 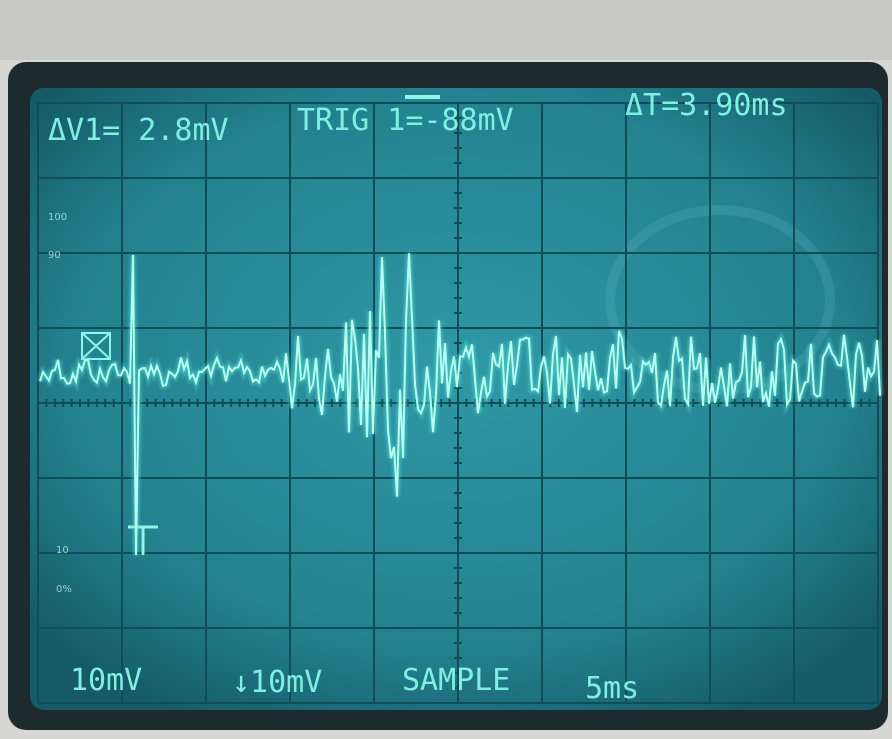 I want to click on graticule-label: 0%, so click(x=64, y=589).